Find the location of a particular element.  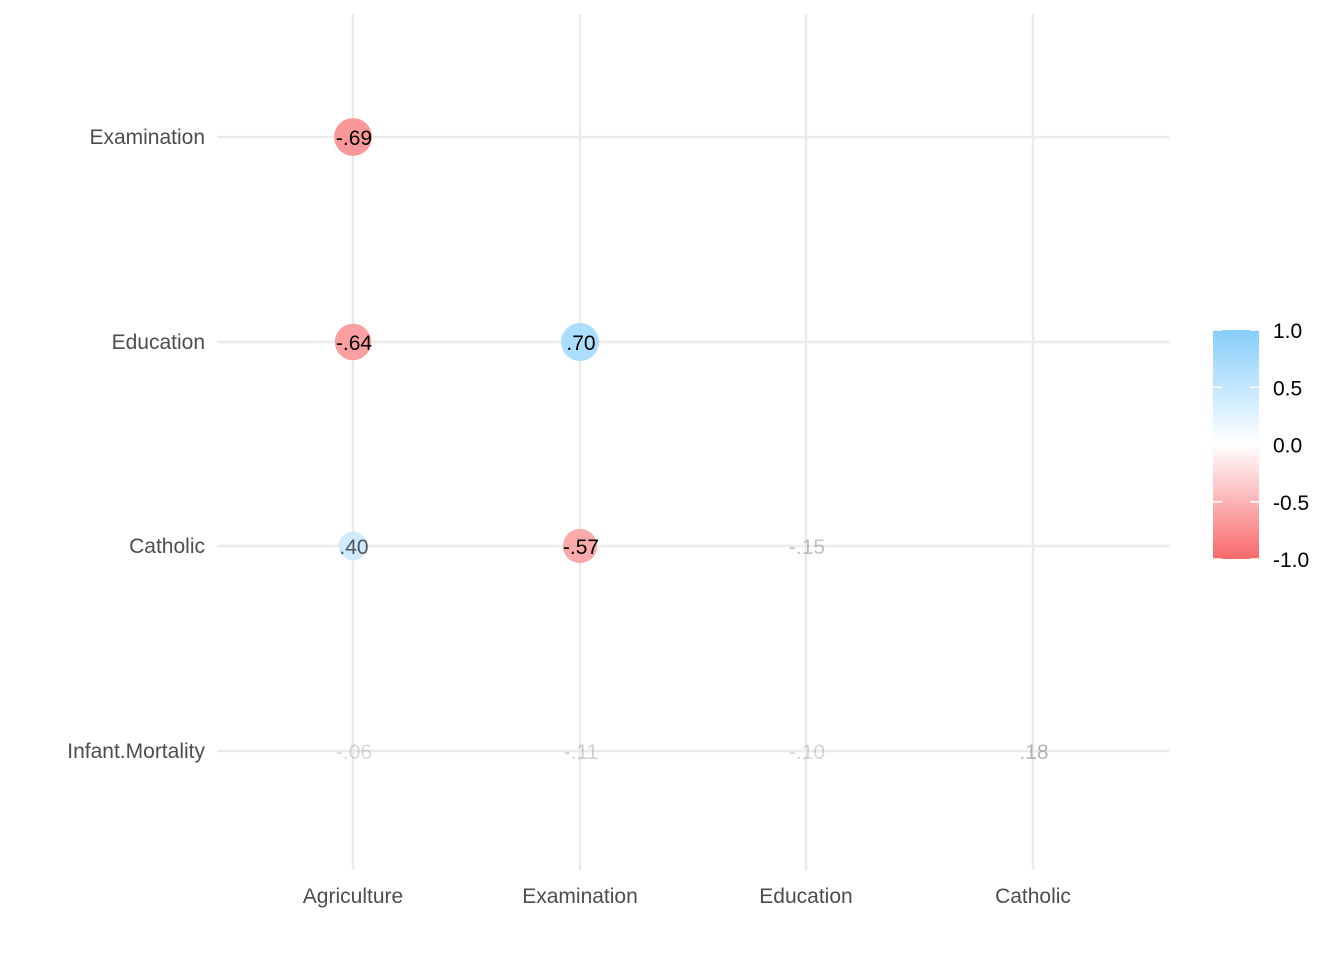

cell-value-label: -.10 is located at coordinates (807, 752).